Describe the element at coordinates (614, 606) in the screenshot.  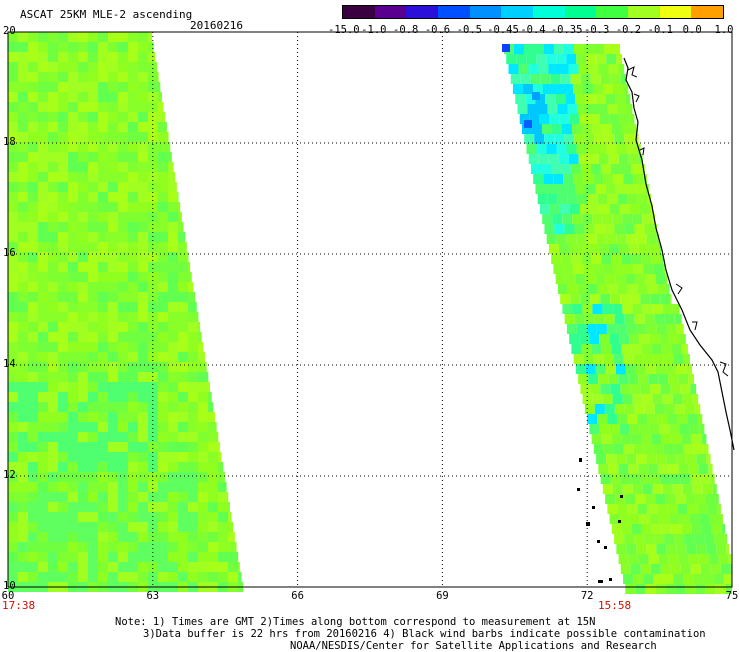
I see `pass-time-right: 15:58` at that location.